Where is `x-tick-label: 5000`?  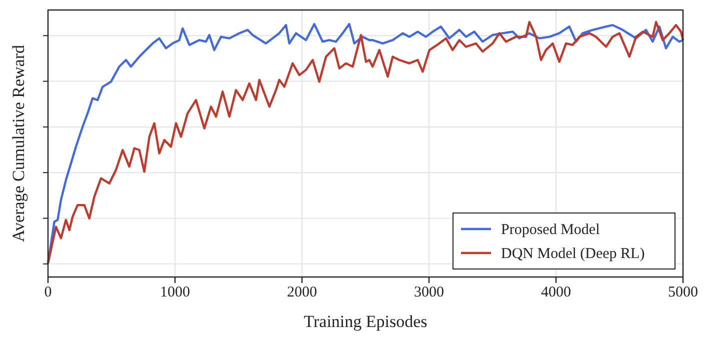
x-tick-label: 5000 is located at coordinates (683, 292).